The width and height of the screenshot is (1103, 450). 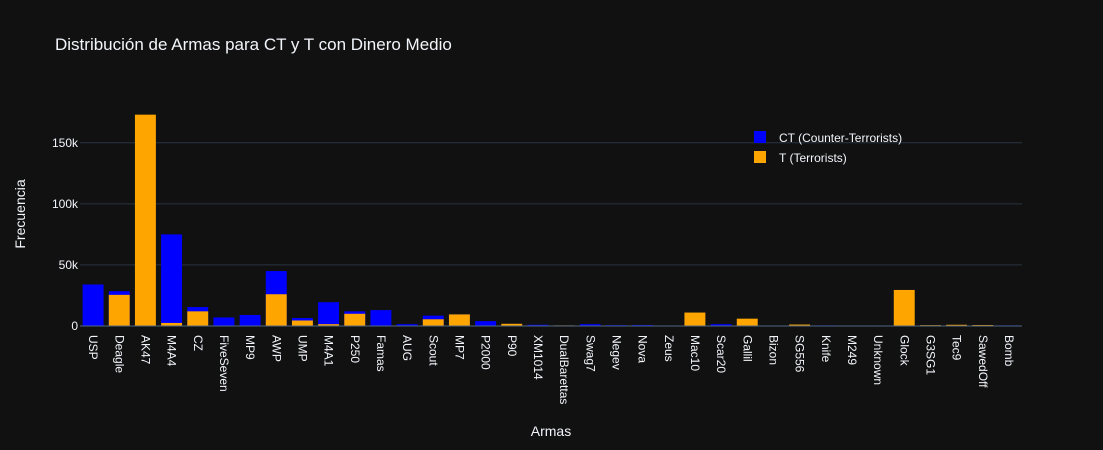 I want to click on y-axis-ticks: 0 50k 100k 150k, so click(x=65, y=234).